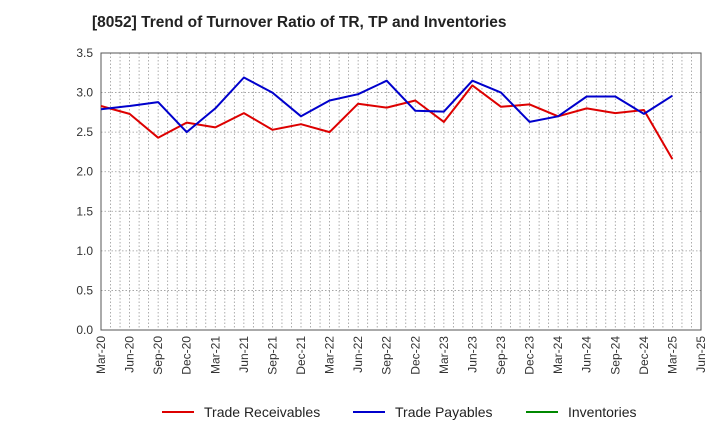 This screenshot has height=440, width=720. I want to click on legend-item-trade-receivables: Trade Receivables, so click(241, 412).